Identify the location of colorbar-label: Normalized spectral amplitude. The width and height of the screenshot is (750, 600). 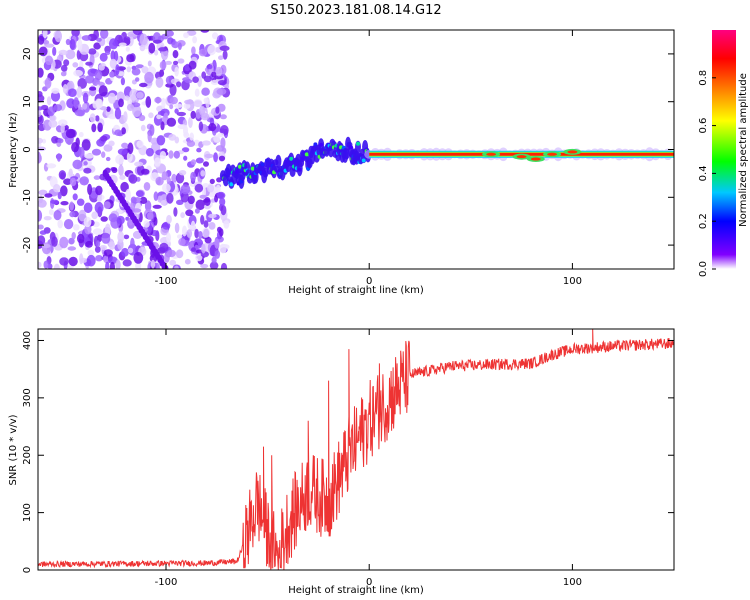
(743, 150).